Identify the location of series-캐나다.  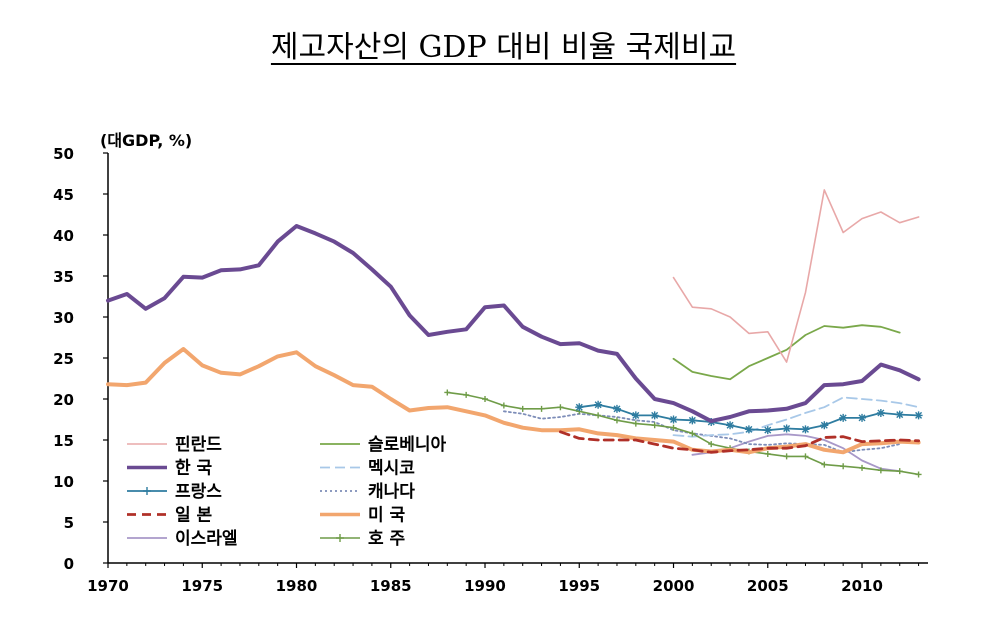
(701, 432).